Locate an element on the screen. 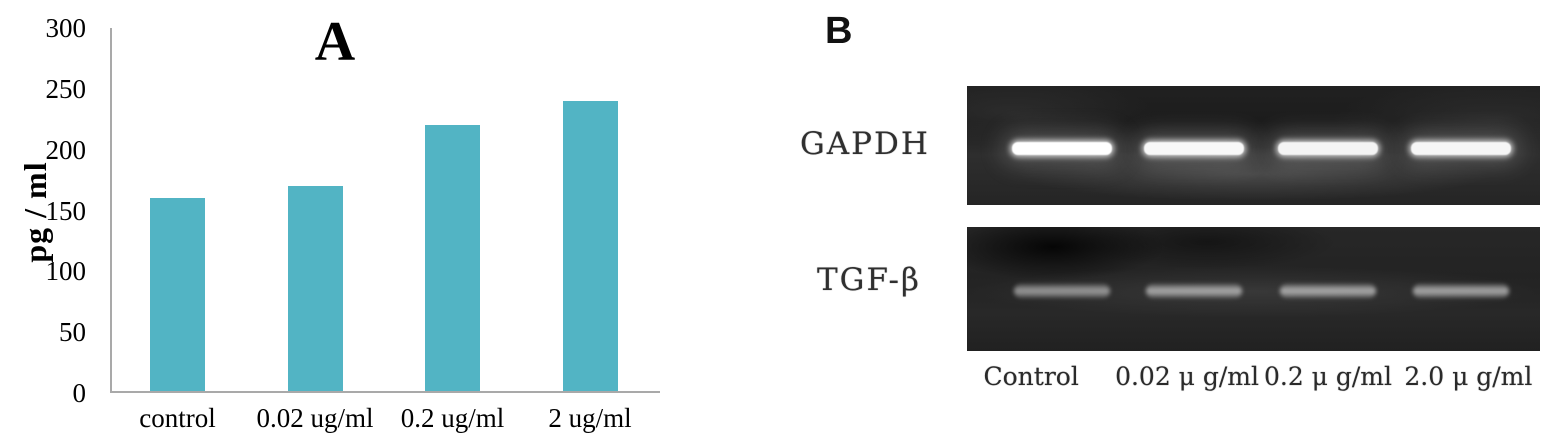 This screenshot has height=444, width=1557. y-tick-label: 50 is located at coordinates (72, 332).